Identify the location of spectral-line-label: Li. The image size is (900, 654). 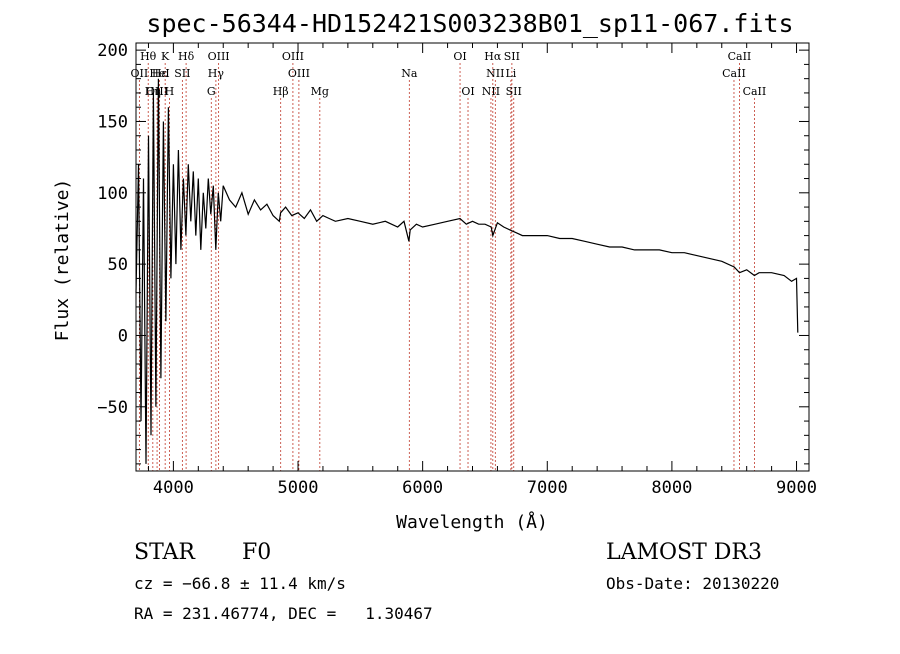
(510, 73).